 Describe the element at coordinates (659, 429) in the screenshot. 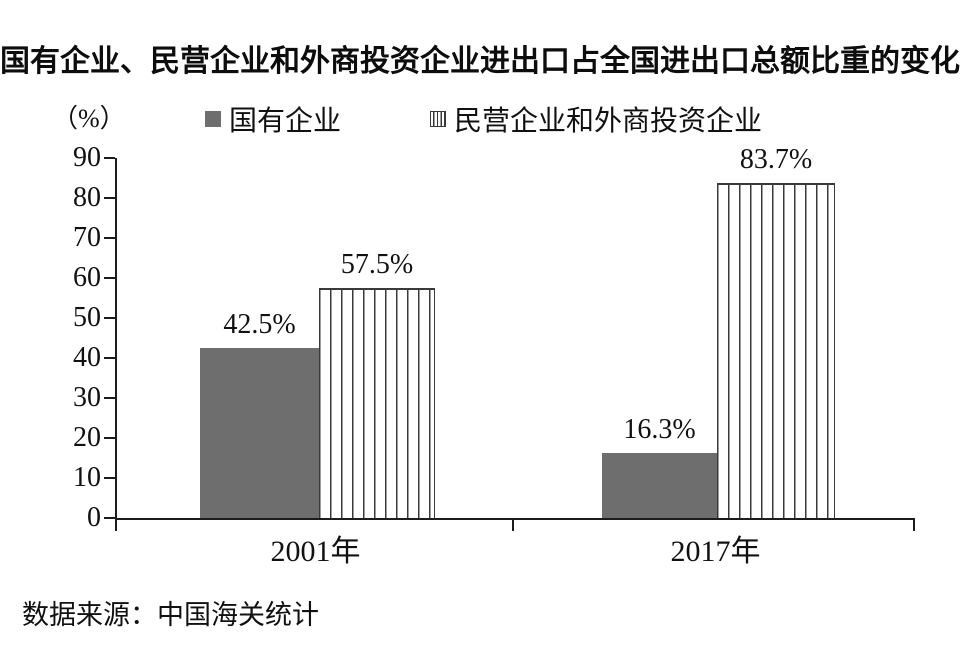

I see `value-label-soe-2017: 16.3%` at that location.